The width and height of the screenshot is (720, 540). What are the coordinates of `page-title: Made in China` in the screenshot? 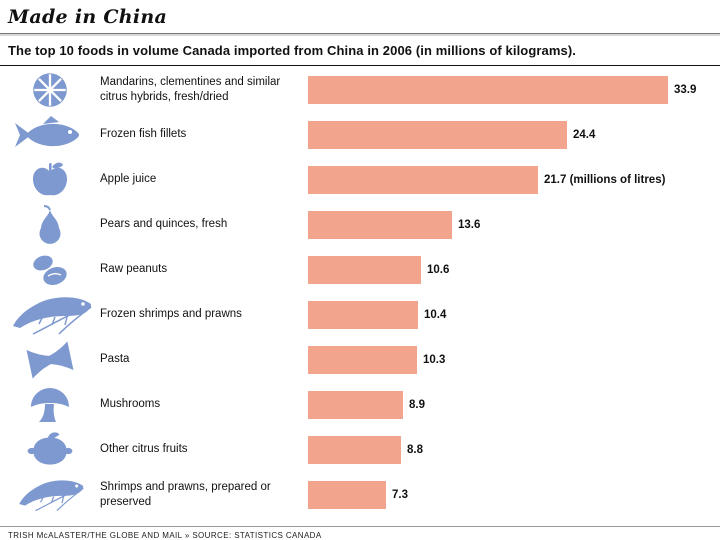 It's located at (88, 17).